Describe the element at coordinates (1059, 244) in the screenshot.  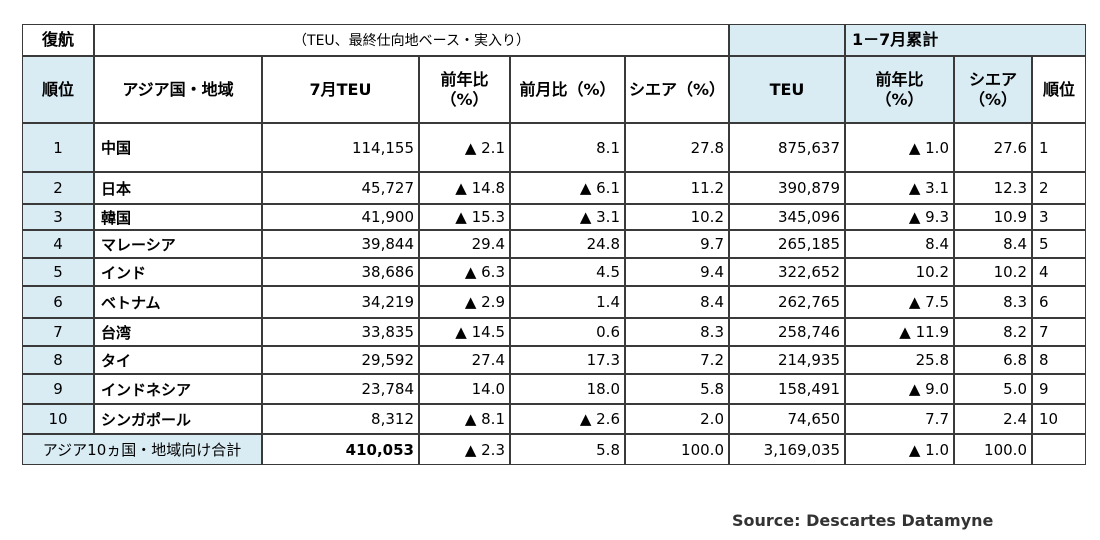
I see `table-cell-cum-rank: 5` at that location.